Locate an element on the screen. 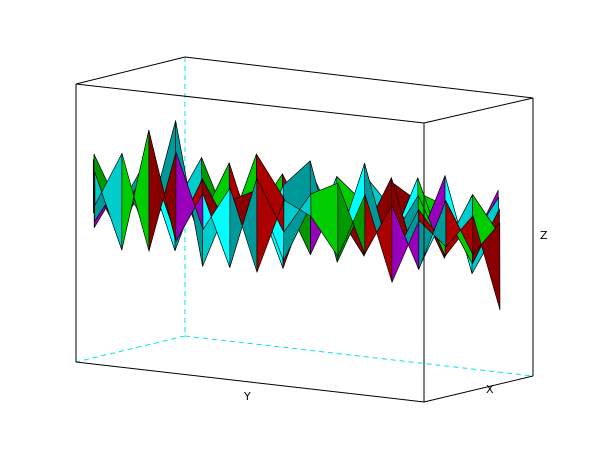  box-edge-top-front is located at coordinates (250, 103).